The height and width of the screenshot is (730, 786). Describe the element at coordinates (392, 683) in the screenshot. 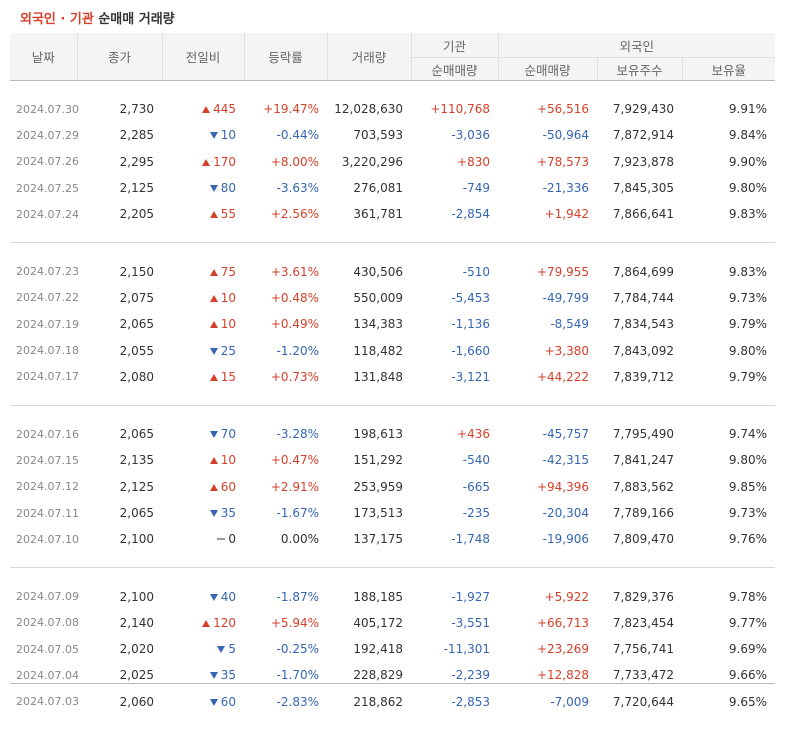

I see `table-bottom-border` at that location.